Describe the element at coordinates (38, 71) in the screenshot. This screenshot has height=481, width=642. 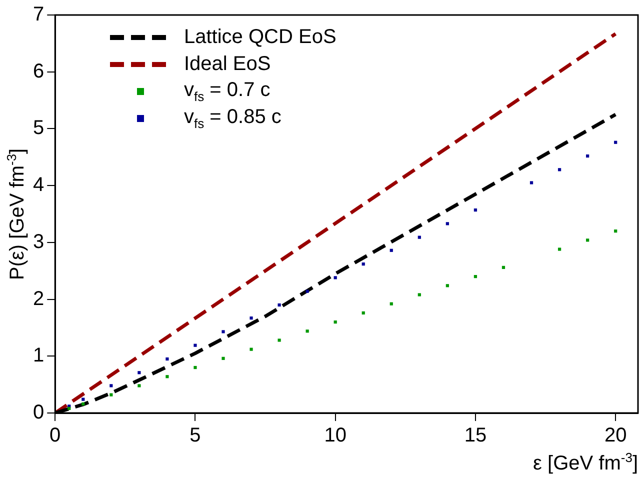
I see `y-tick-label: 6` at that location.